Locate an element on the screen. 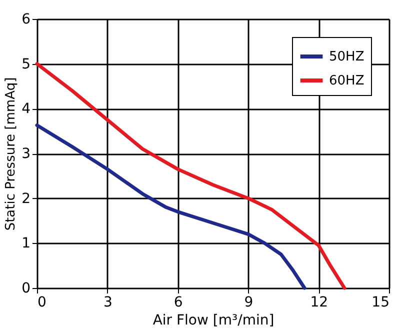  x-tick-label: 15 is located at coordinates (381, 302).